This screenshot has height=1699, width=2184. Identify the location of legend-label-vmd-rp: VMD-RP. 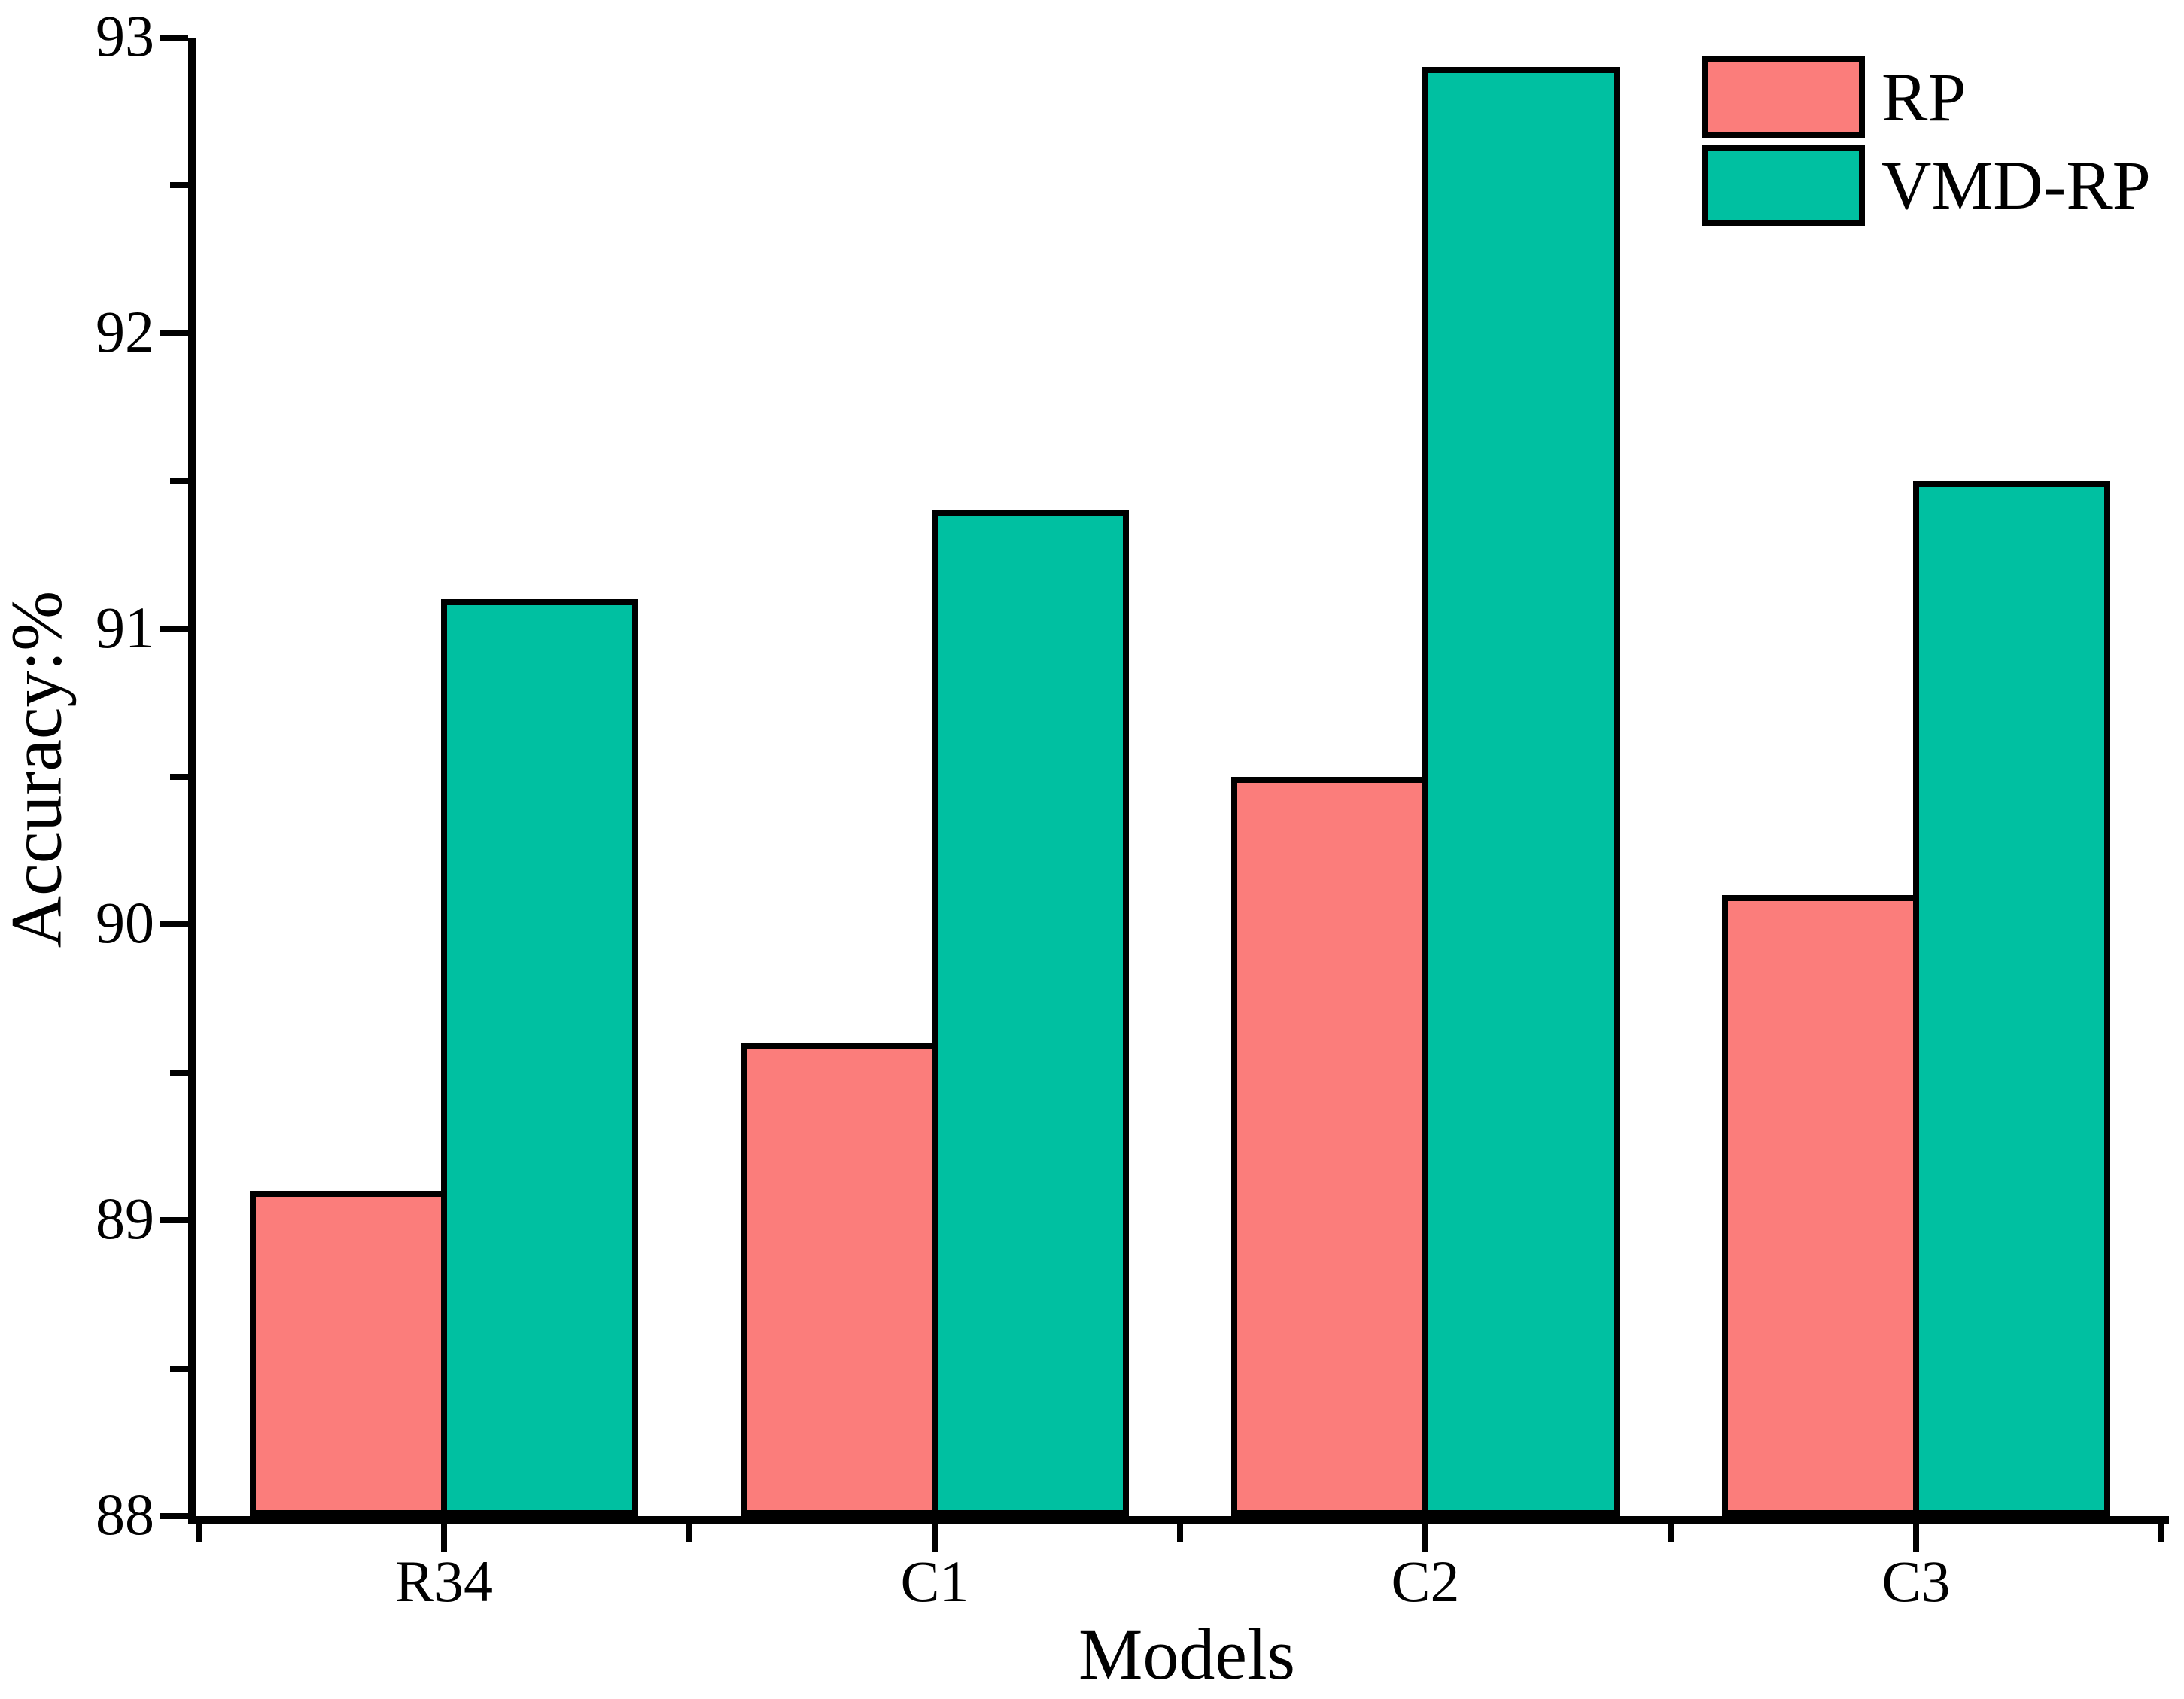
(2016, 185).